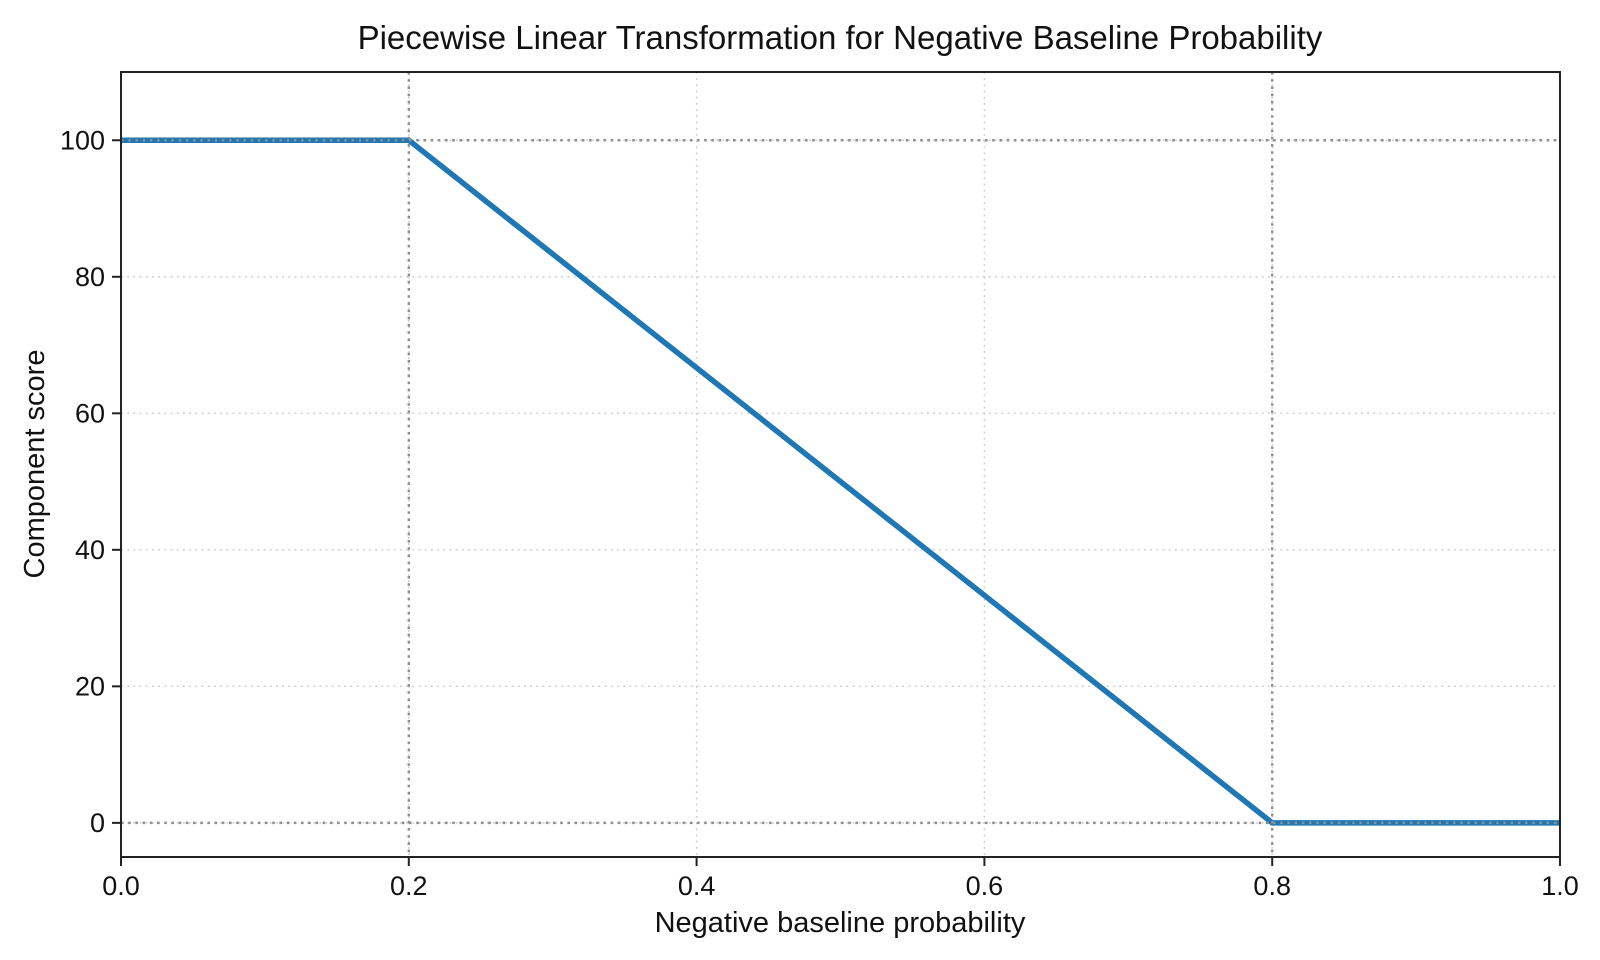 This screenshot has width=1600, height=960. I want to click on x-tick-label: 0.4, so click(697, 886).